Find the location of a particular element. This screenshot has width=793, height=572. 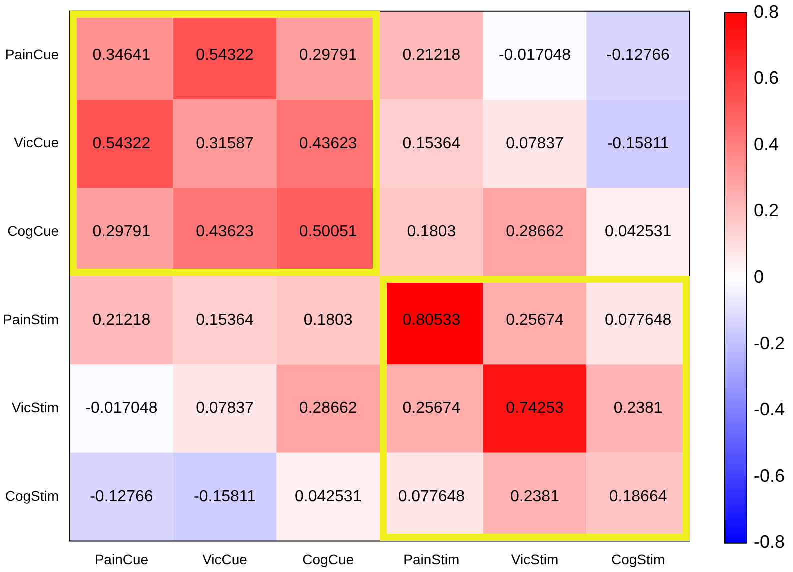

x-tick-label: PainStim is located at coordinates (432, 559).